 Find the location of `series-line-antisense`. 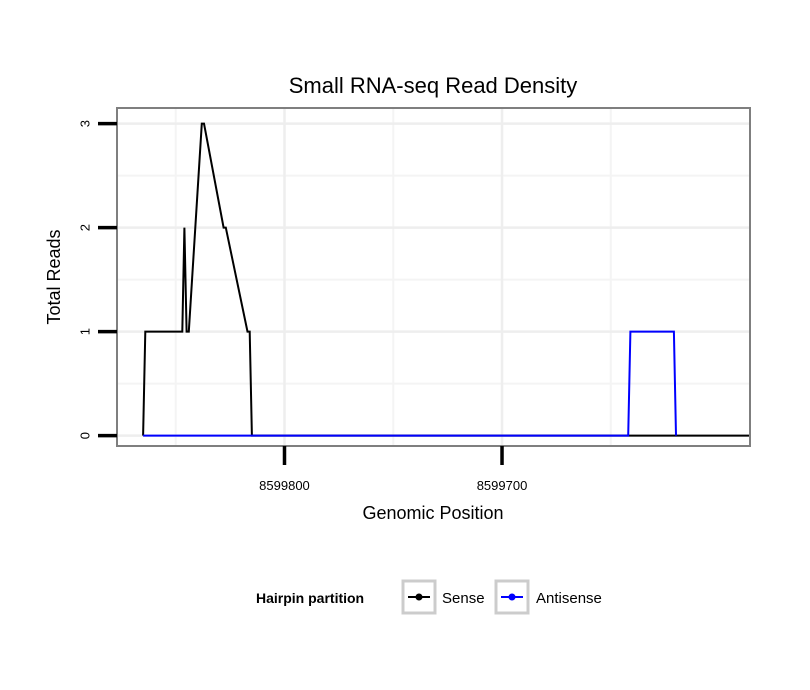

series-line-antisense is located at coordinates (410, 383).